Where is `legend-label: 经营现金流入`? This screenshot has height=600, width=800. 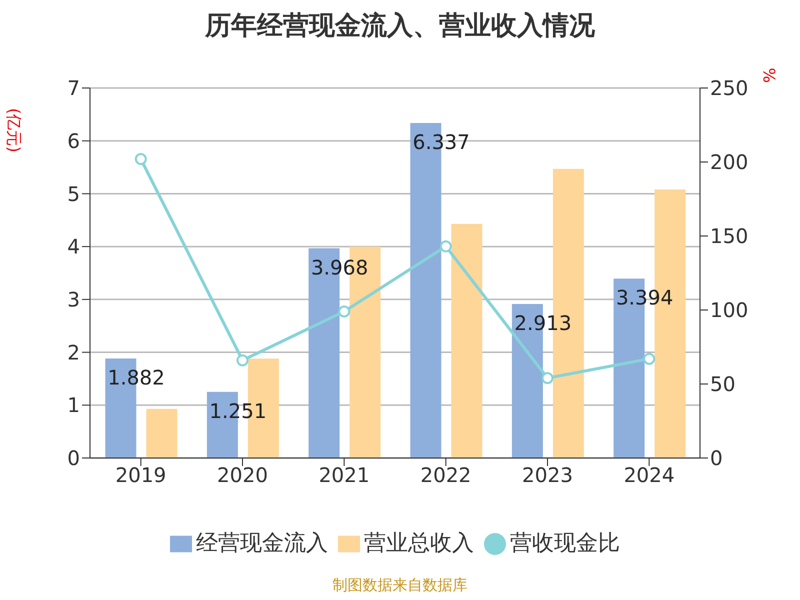
legend-label: 经营现金流入 is located at coordinates (262, 543).